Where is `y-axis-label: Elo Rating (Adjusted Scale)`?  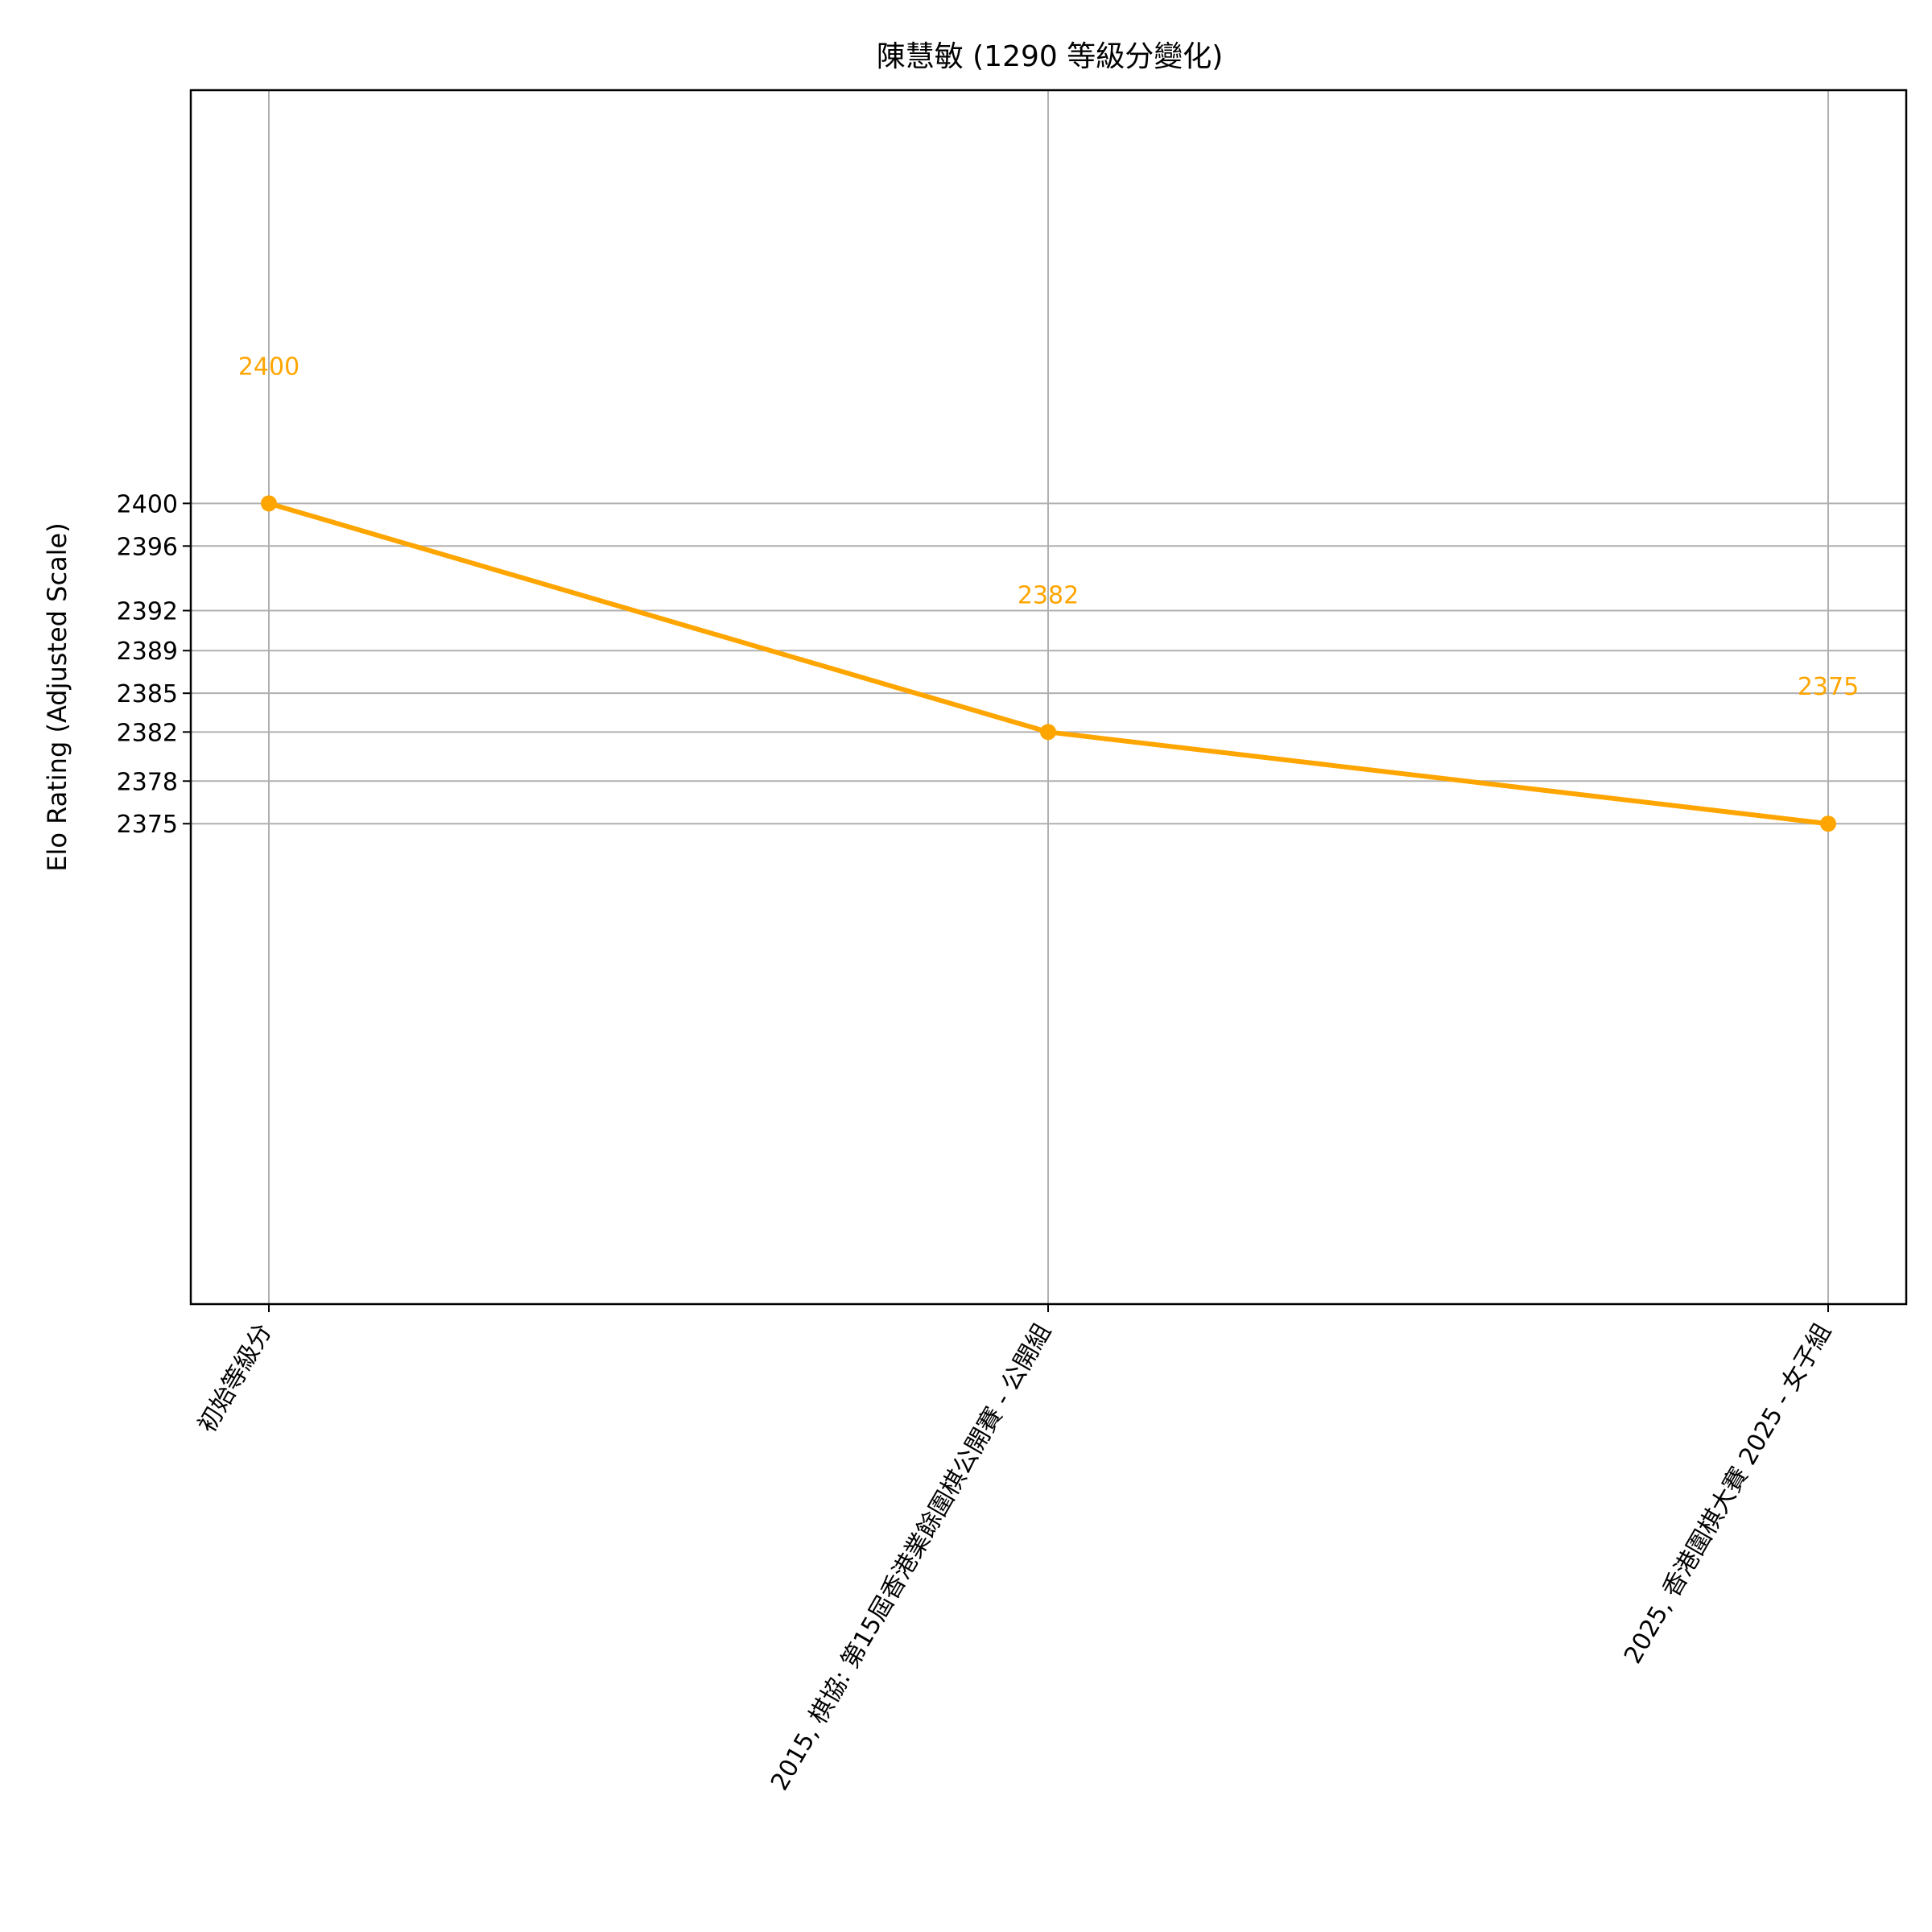
y-axis-label: Elo Rating (Adjusted Scale) is located at coordinates (57, 696).